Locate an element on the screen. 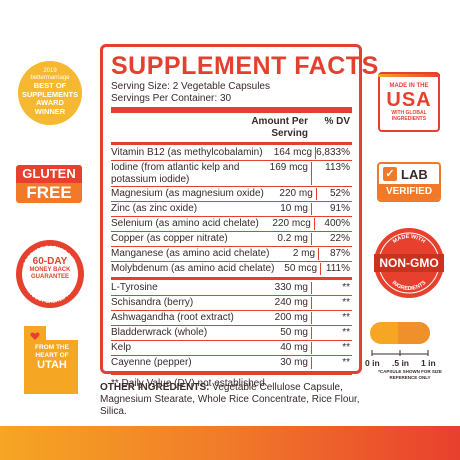 This screenshot has width=460, height=460. nutrient-amount: 0.2 mg is located at coordinates (282, 239).